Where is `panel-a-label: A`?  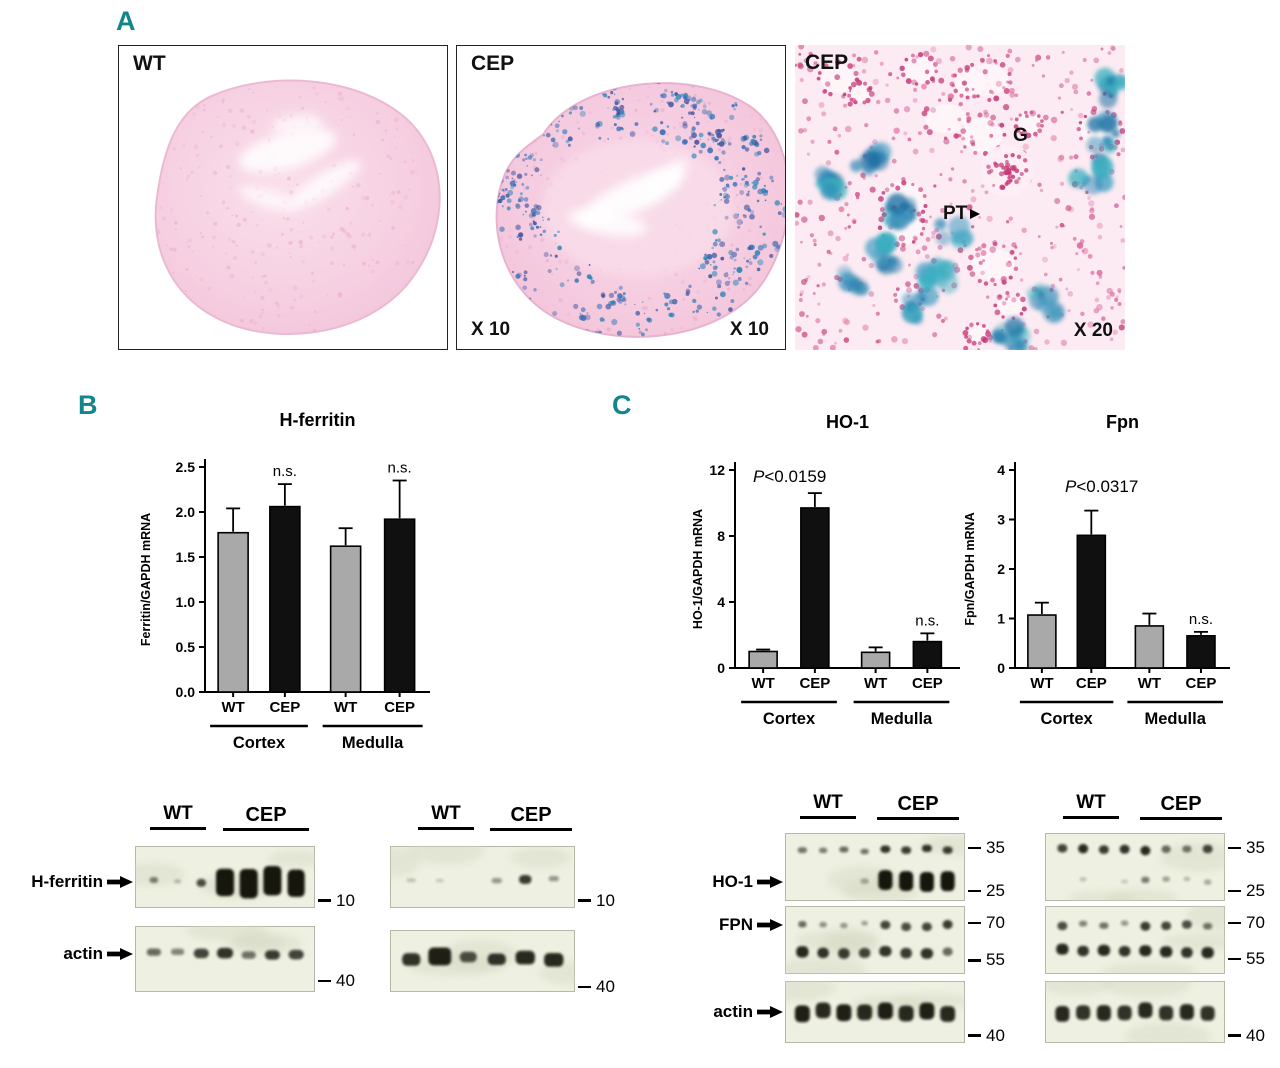
panel-a-label: A is located at coordinates (126, 21).